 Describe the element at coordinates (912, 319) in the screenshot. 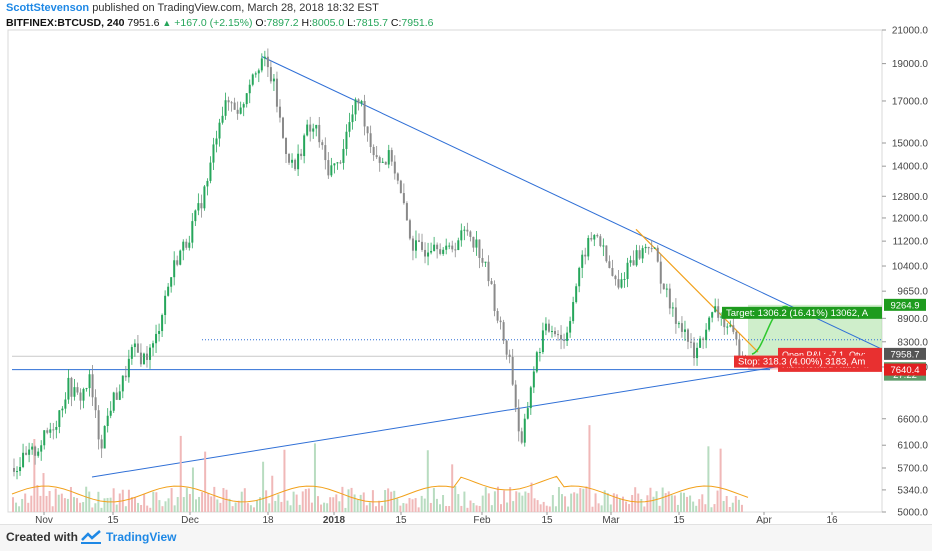

I see `y-tick-label: 8900.0` at that location.